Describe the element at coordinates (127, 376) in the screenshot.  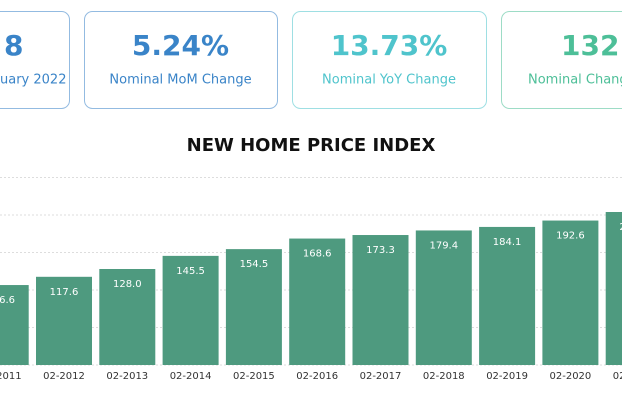
I see `x-tick-label: 02-2013` at that location.